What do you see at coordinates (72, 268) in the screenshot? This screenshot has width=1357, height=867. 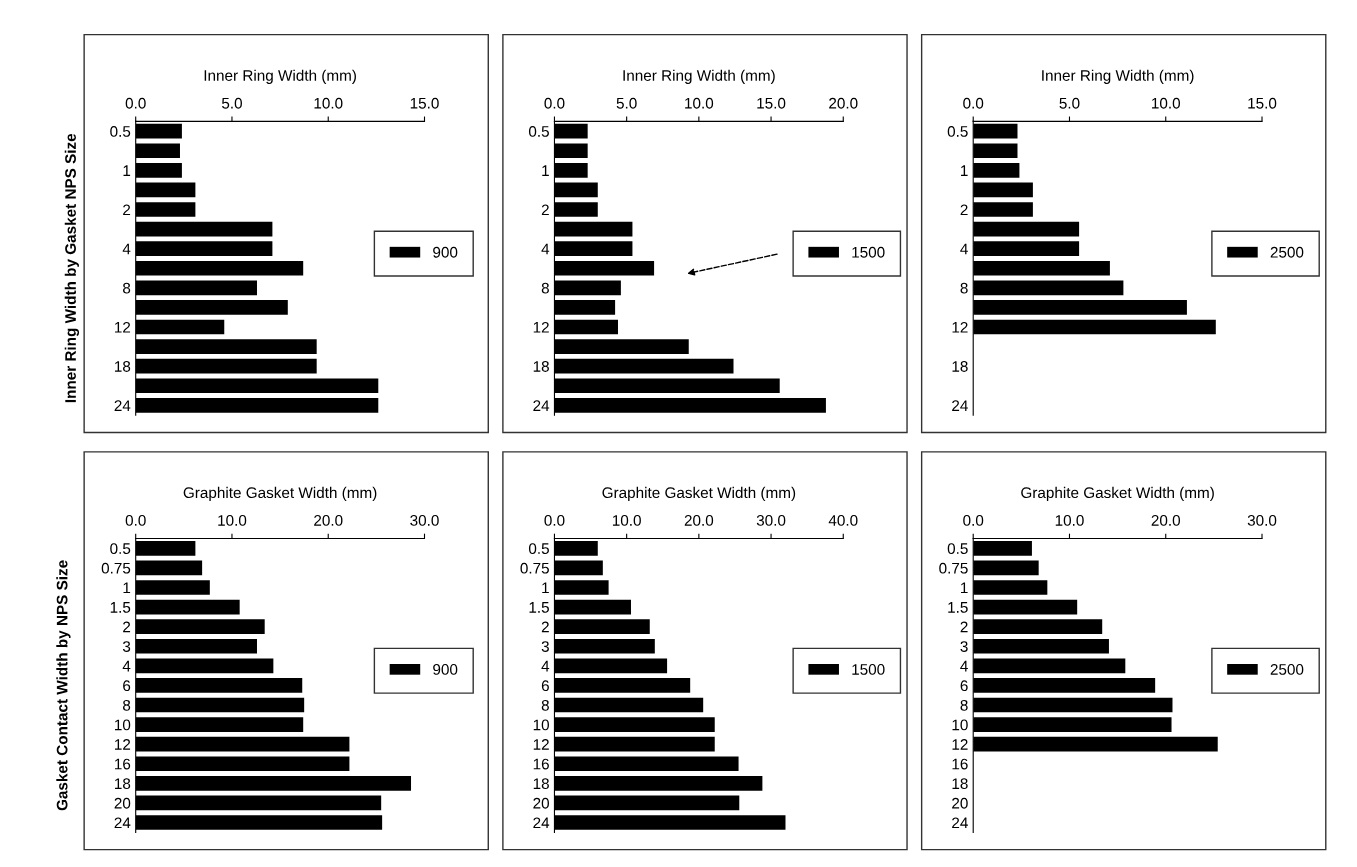 I see `y-axis-title: Inner Ring Width by Gasket NPS Size` at bounding box center [72, 268].